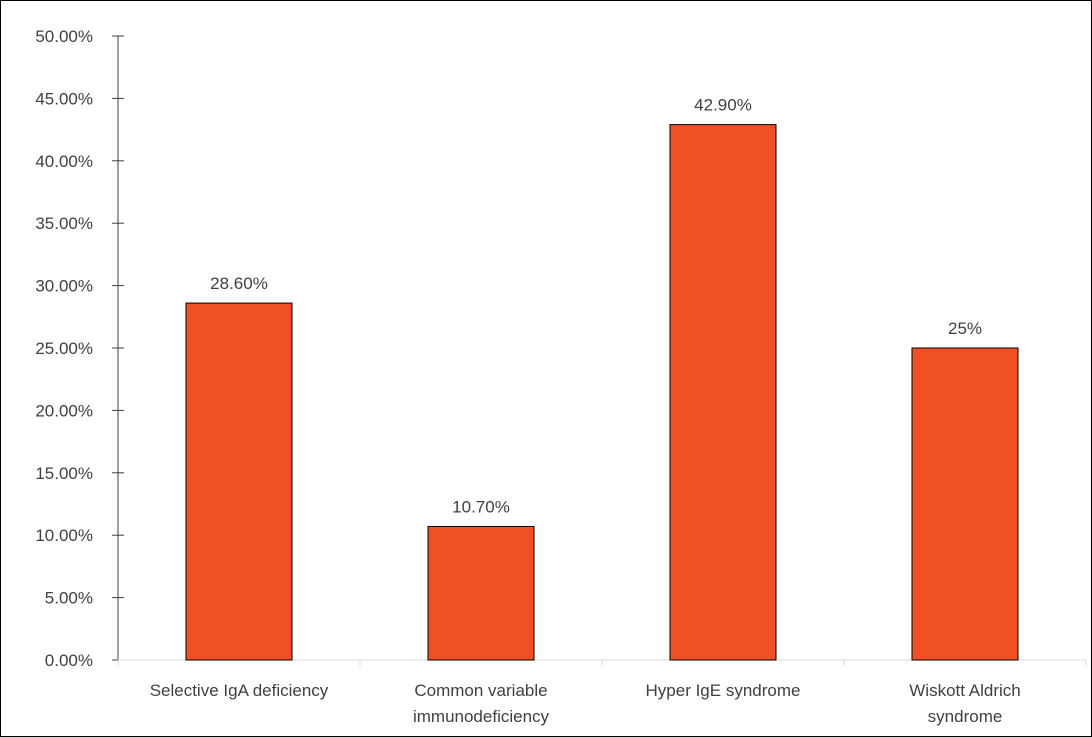 The image size is (1092, 737). Describe the element at coordinates (64, 223) in the screenshot. I see `y-tick-label: 35.00%` at that location.